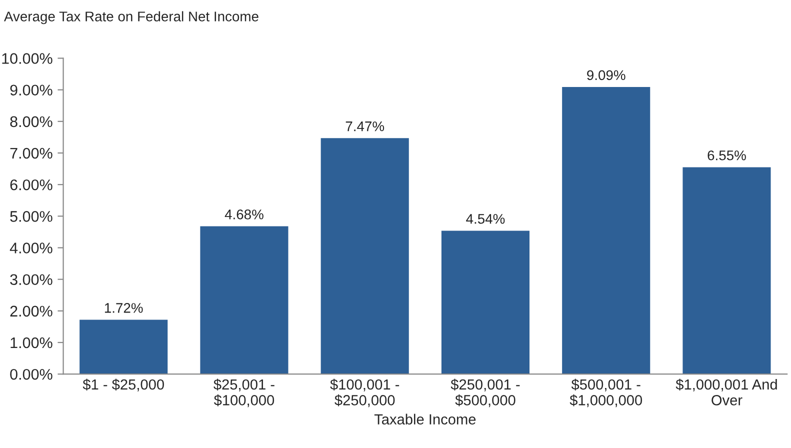 This screenshot has height=448, width=791. Describe the element at coordinates (27, 58) in the screenshot. I see `y-tick-label: 10.00%` at that location.